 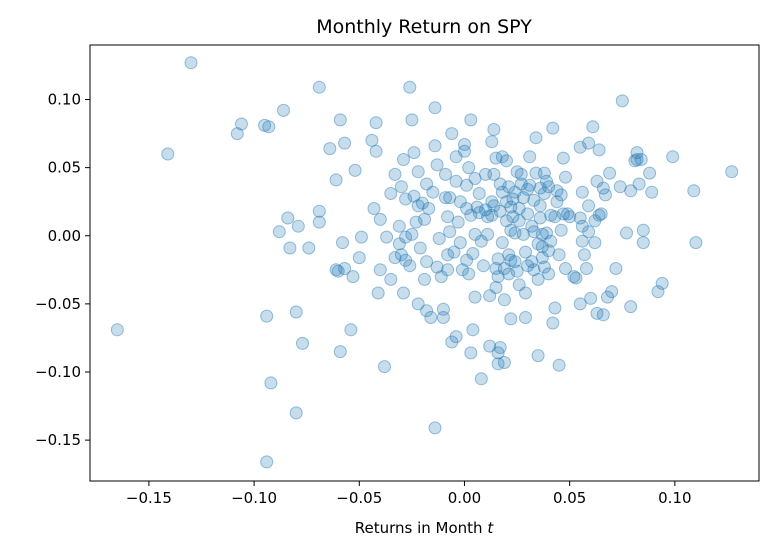 What do you see at coordinates (58, 372) in the screenshot?
I see `y-tick-label: −0.10` at bounding box center [58, 372].